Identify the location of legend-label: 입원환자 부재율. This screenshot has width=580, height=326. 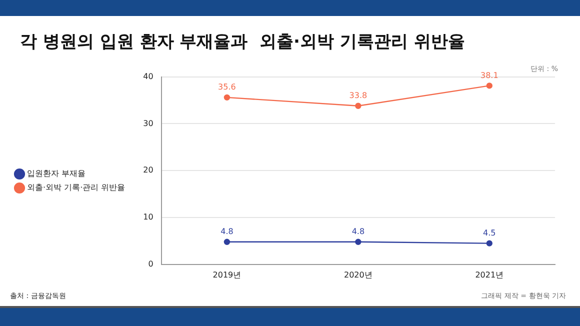
(56, 173).